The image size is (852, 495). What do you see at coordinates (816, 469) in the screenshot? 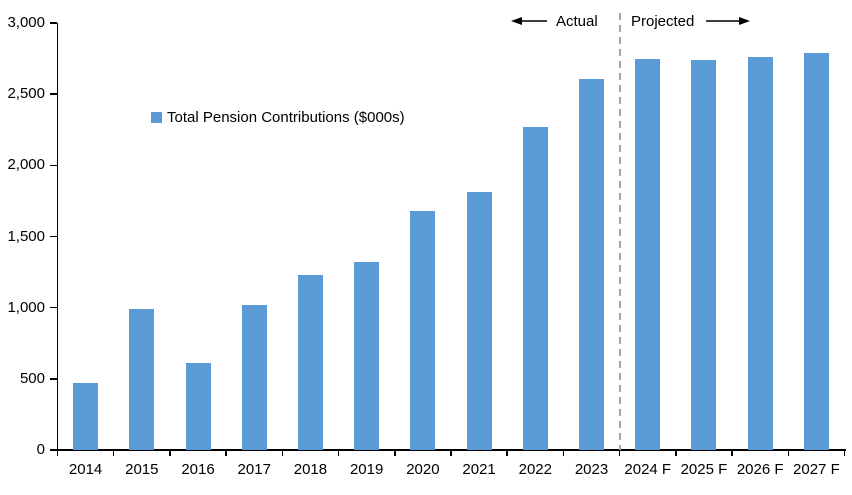
I see `x-axis-label-2027-F: 2027 F` at bounding box center [816, 469].